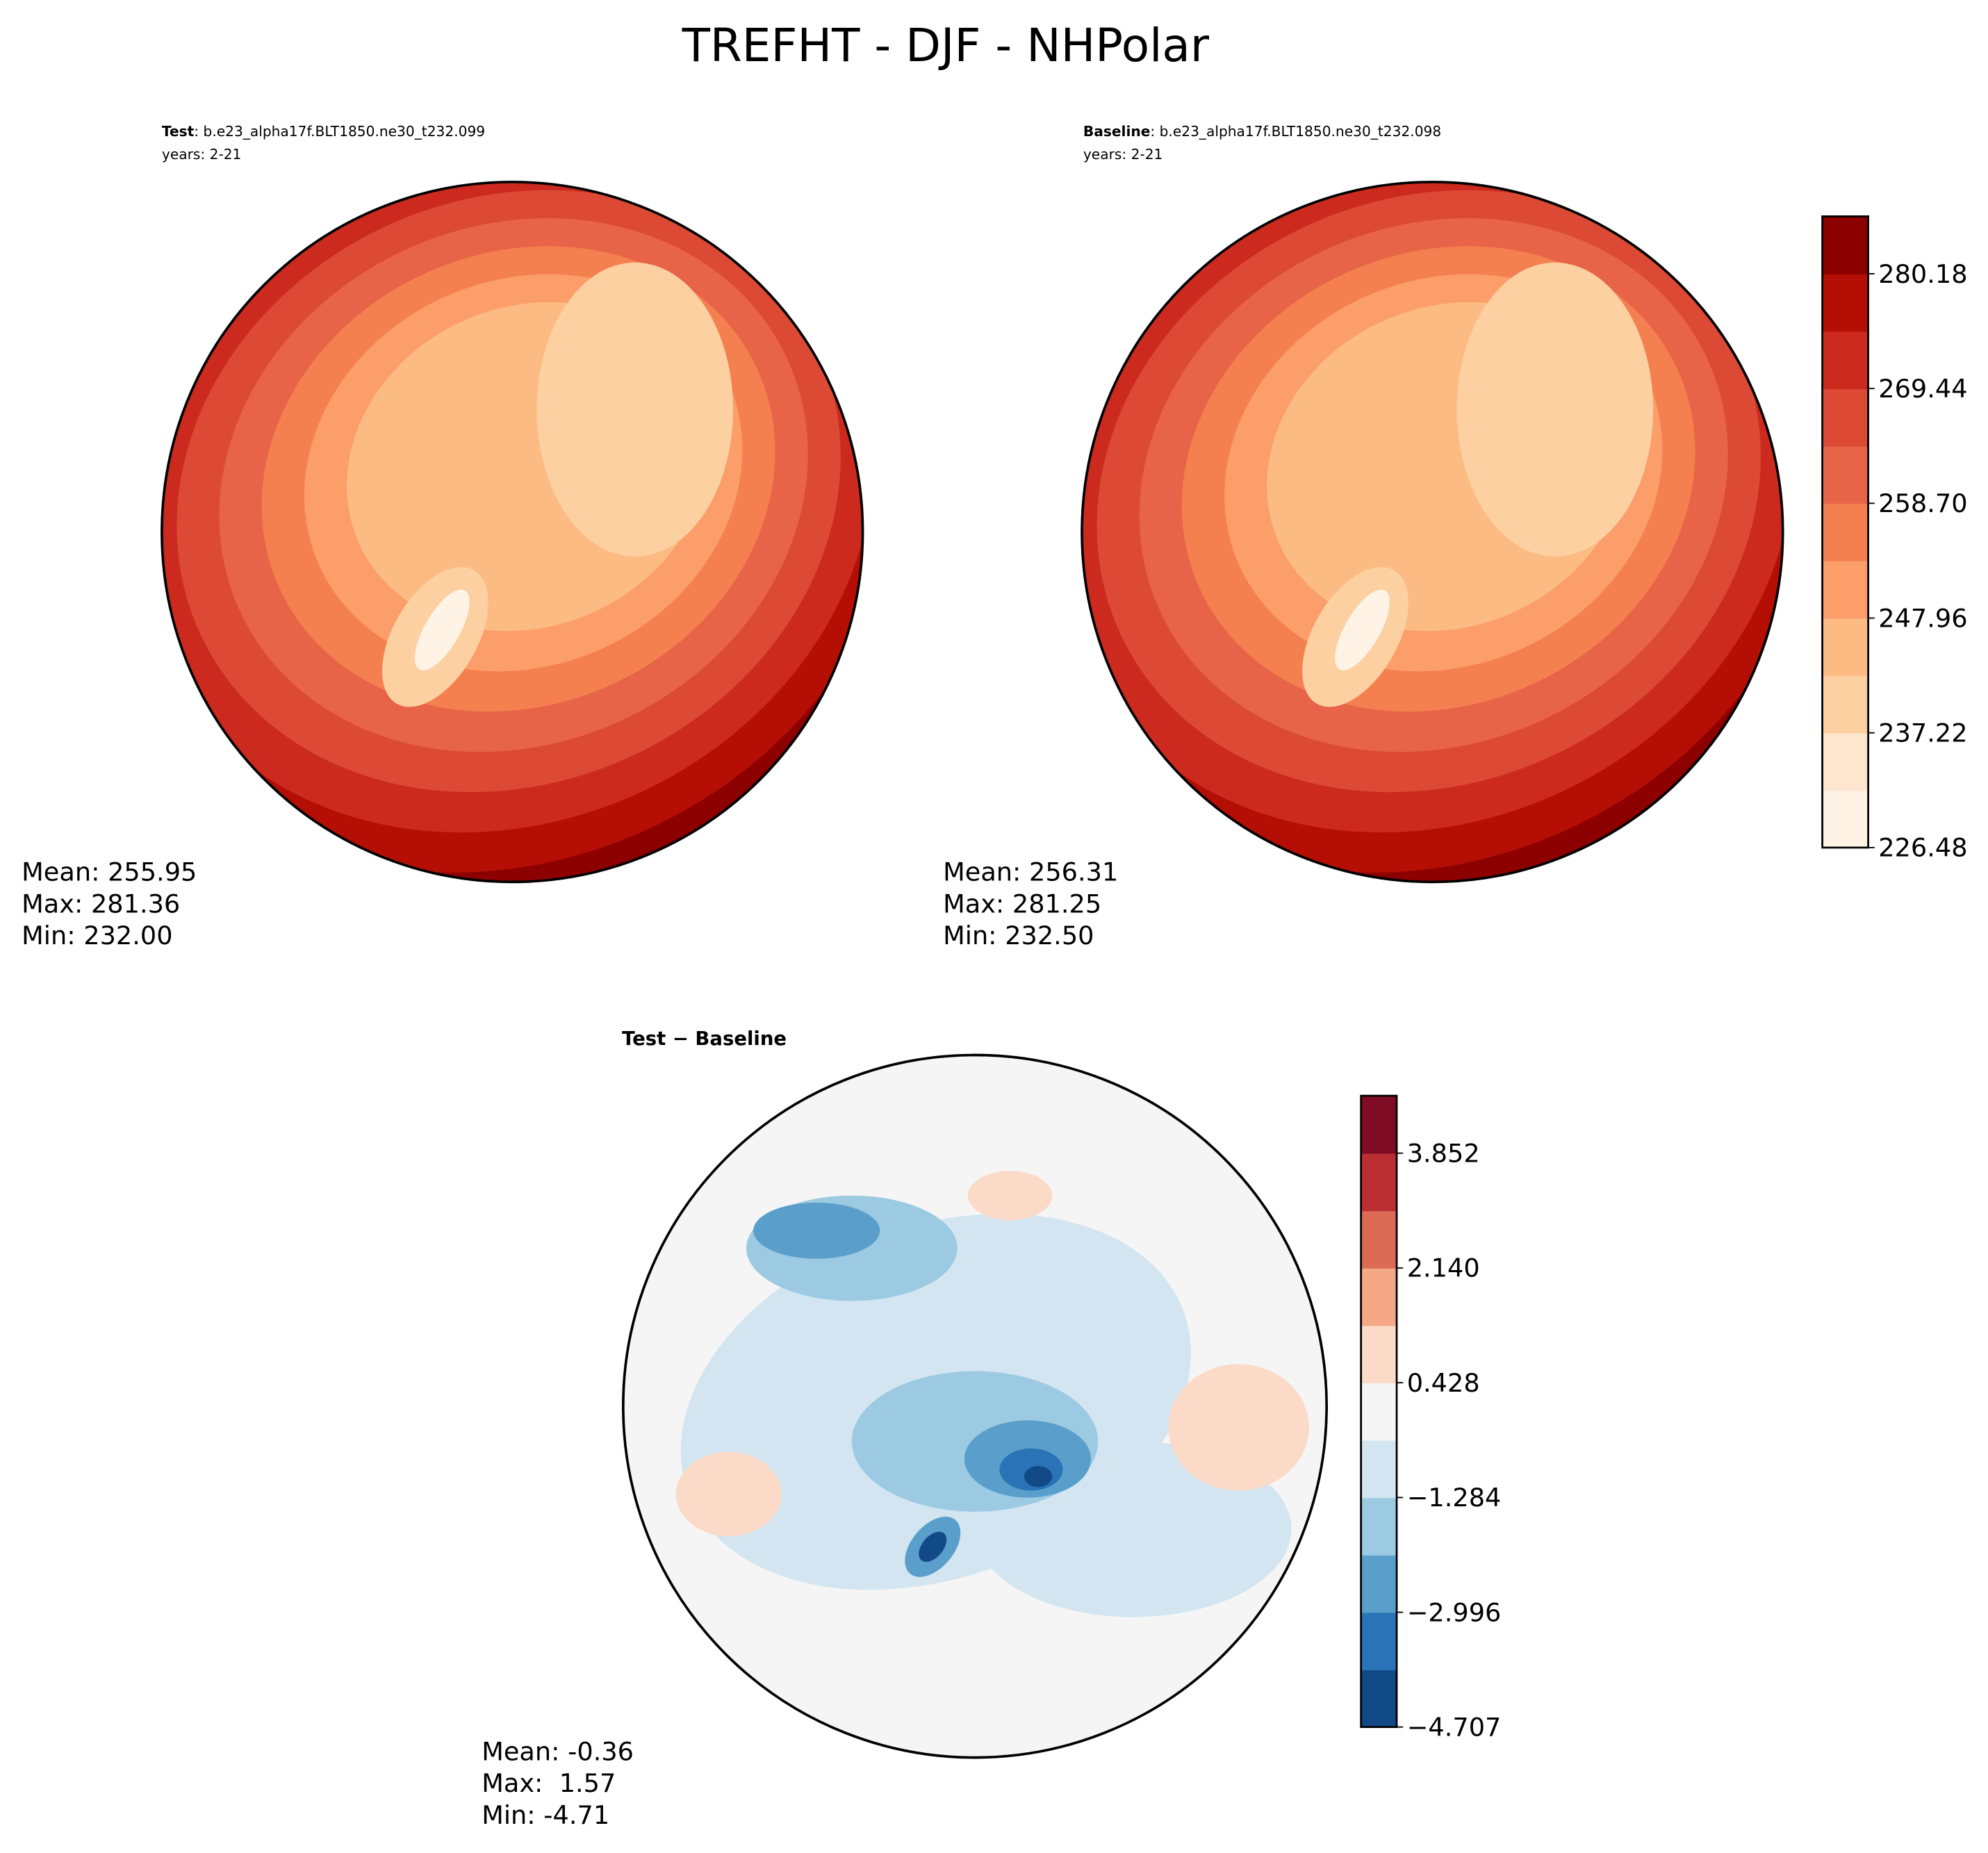 This screenshot has height=1853, width=1988. What do you see at coordinates (1022, 904) in the screenshot?
I see `panel-stat: Max: 281.25` at bounding box center [1022, 904].